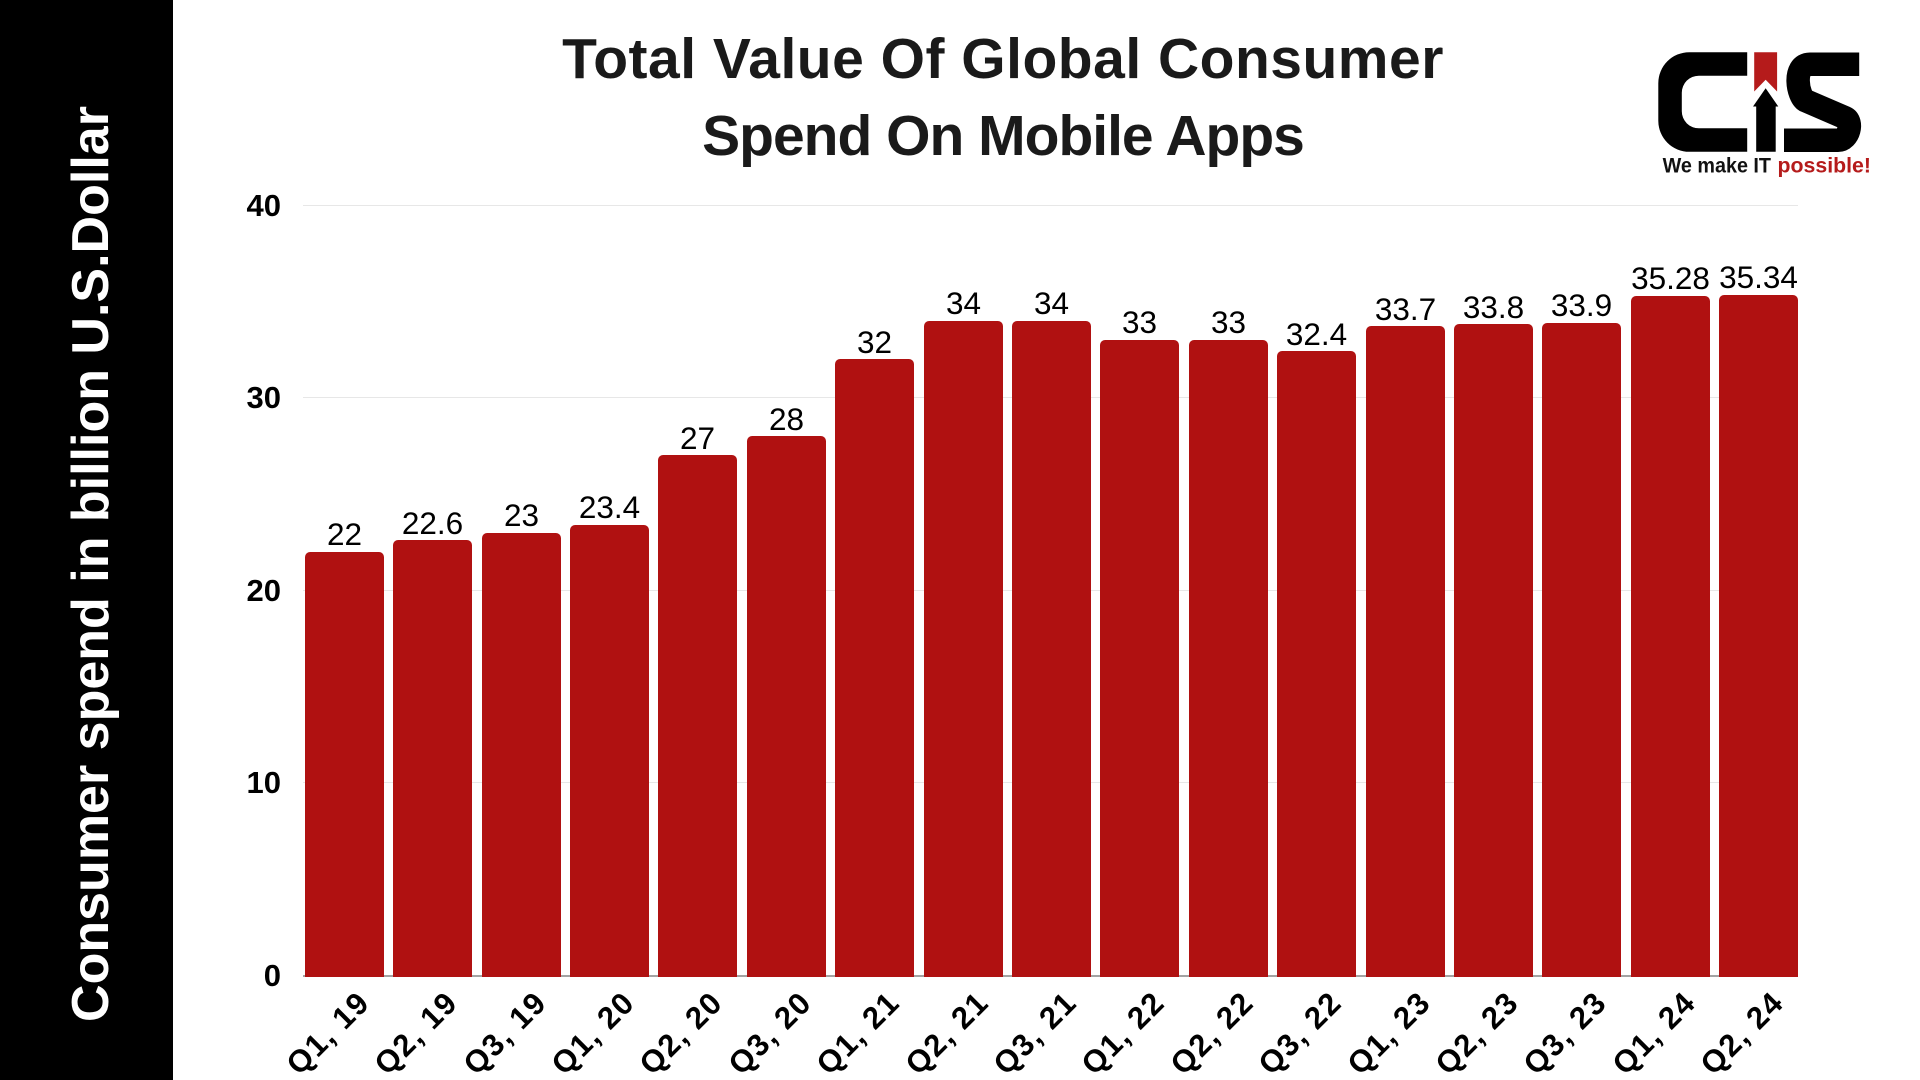 This screenshot has height=1080, width=1920. I want to click on svg-text: possible!, so click(1825, 166).